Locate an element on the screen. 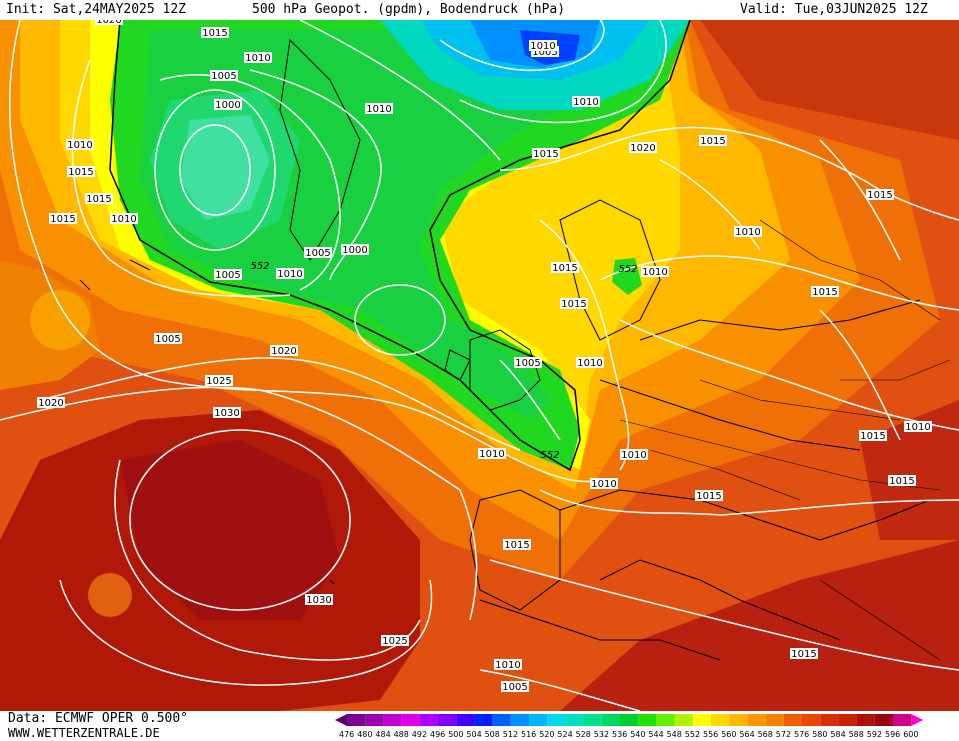 The width and height of the screenshot is (959, 741). legend-arrow-right is located at coordinates (917, 720).